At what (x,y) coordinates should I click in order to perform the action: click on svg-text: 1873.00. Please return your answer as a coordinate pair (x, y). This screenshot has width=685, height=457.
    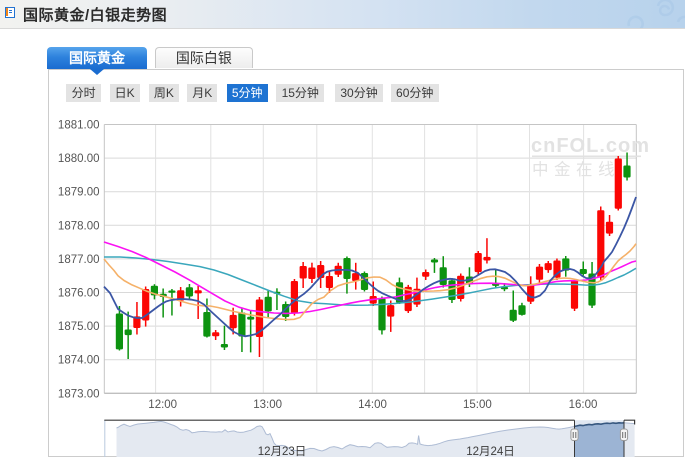
    Looking at the image, I should click on (79, 394).